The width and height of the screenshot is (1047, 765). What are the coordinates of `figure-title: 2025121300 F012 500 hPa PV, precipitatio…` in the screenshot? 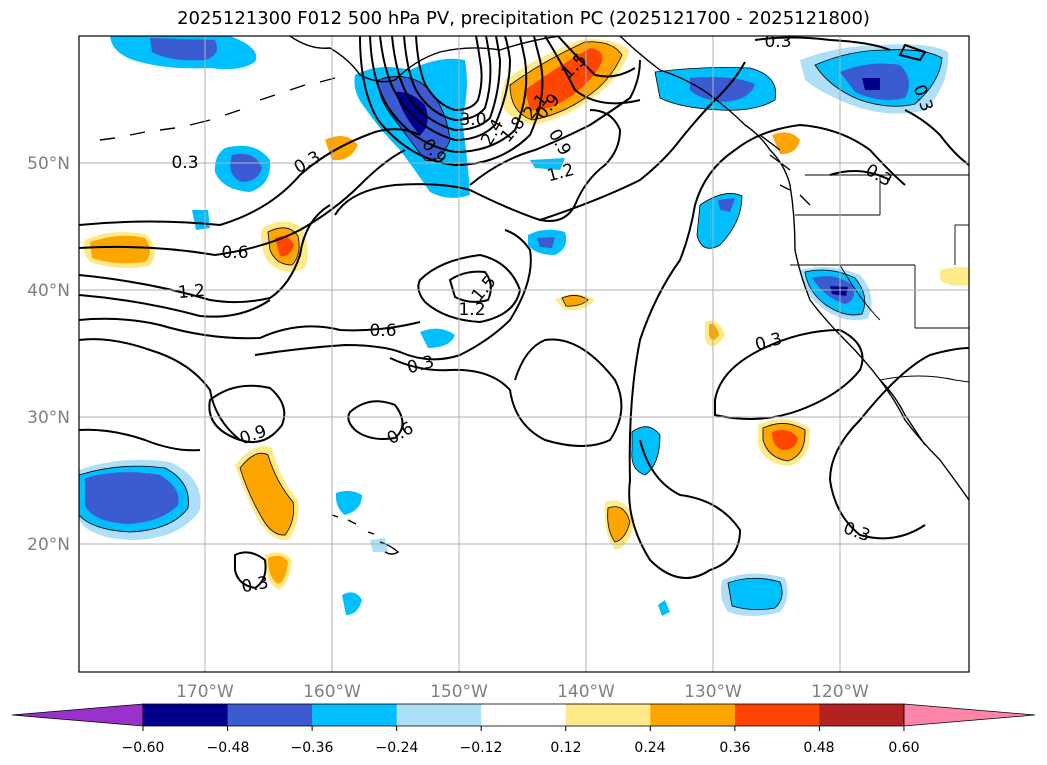 It's located at (523, 18).